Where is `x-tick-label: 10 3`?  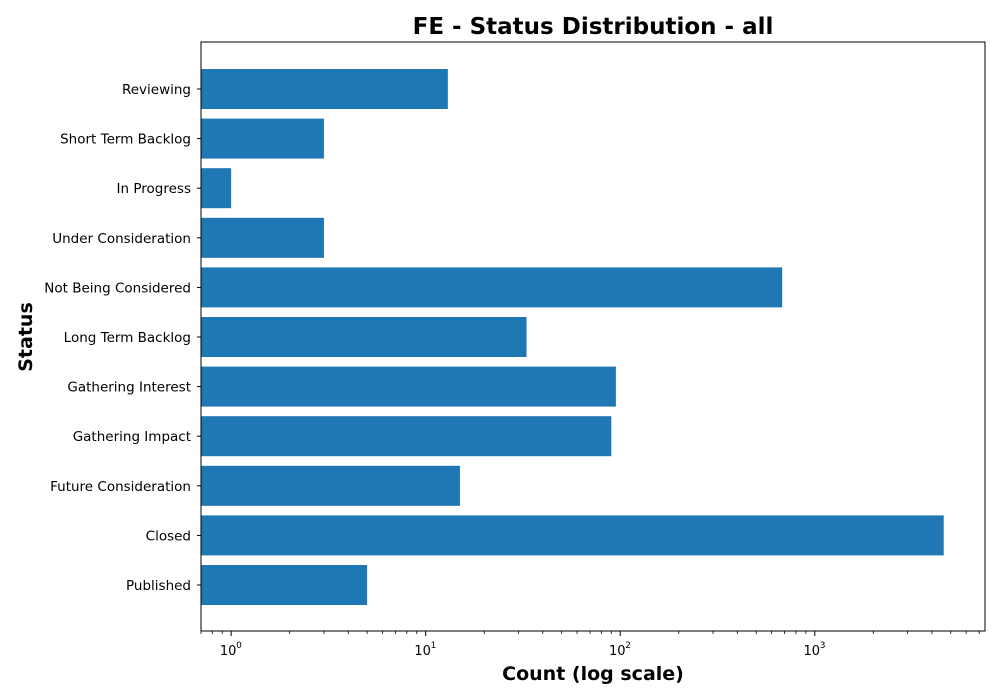 x-tick-label: 10 3 is located at coordinates (814, 650).